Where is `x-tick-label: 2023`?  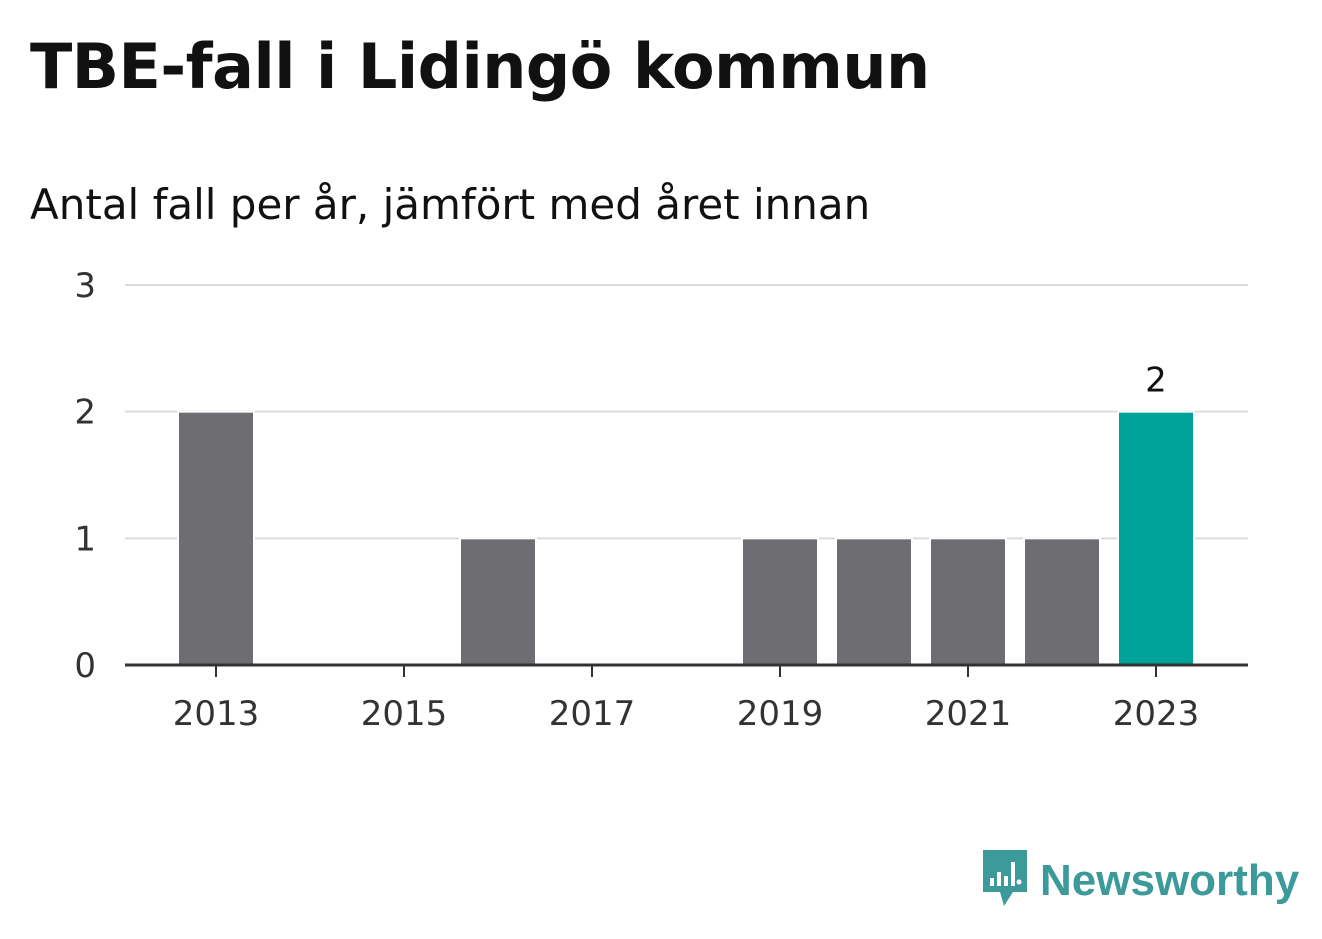 x-tick-label: 2023 is located at coordinates (1156, 714).